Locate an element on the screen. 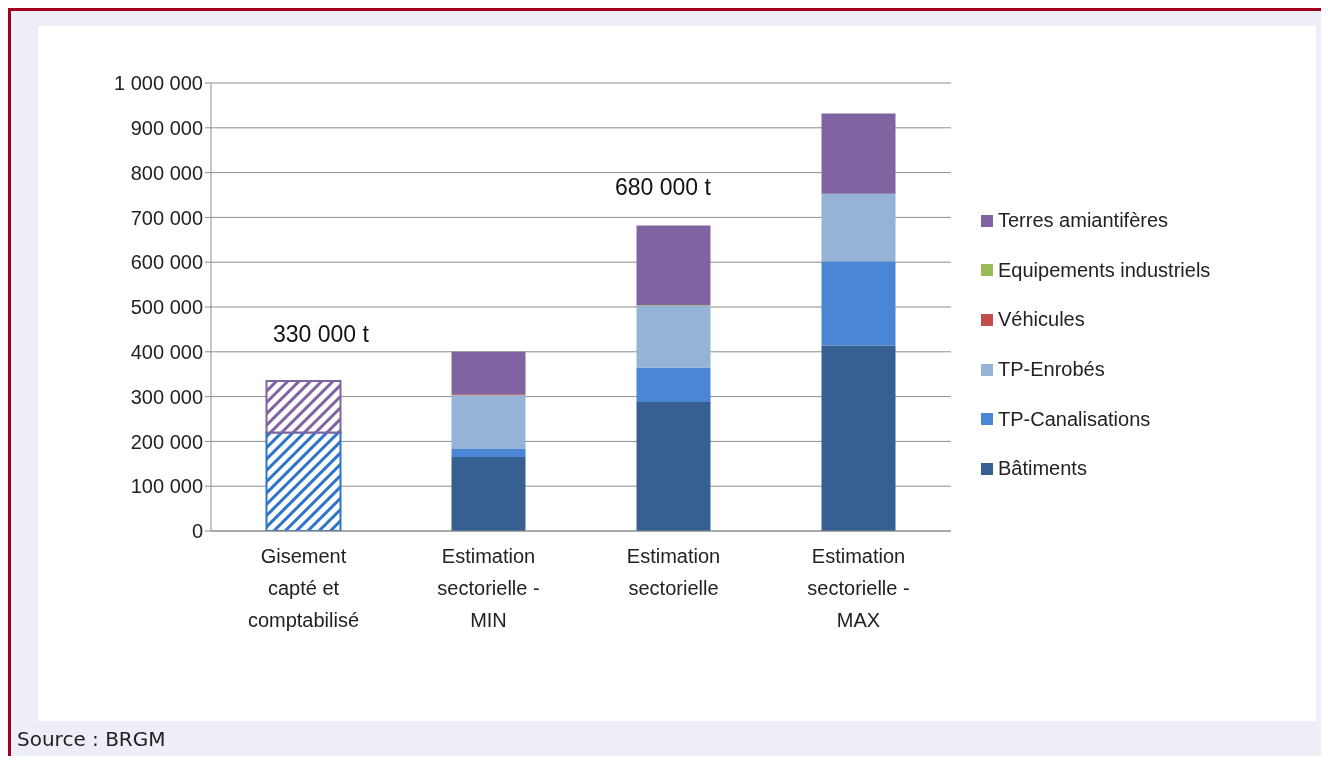  annotation: 680 000 t is located at coordinates (663, 187).